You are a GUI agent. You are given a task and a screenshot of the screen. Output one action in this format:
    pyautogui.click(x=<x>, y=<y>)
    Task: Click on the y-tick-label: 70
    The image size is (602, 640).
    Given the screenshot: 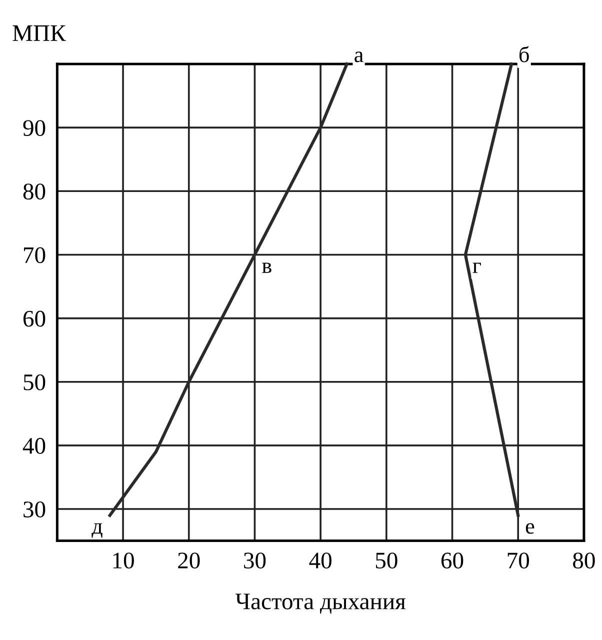 What is the action you would take?
    pyautogui.click(x=35, y=255)
    